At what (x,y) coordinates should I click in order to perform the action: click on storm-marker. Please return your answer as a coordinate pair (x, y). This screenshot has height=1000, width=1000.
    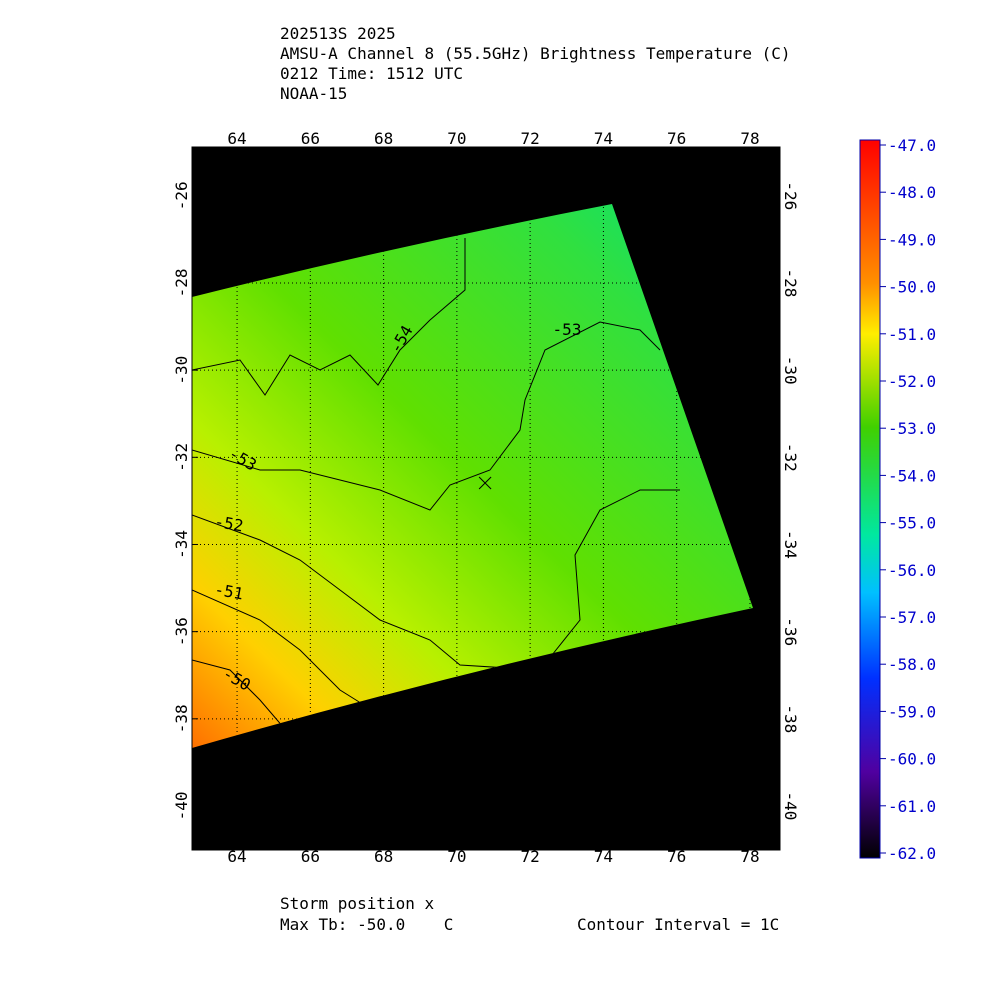
    Looking at the image, I should click on (485, 483).